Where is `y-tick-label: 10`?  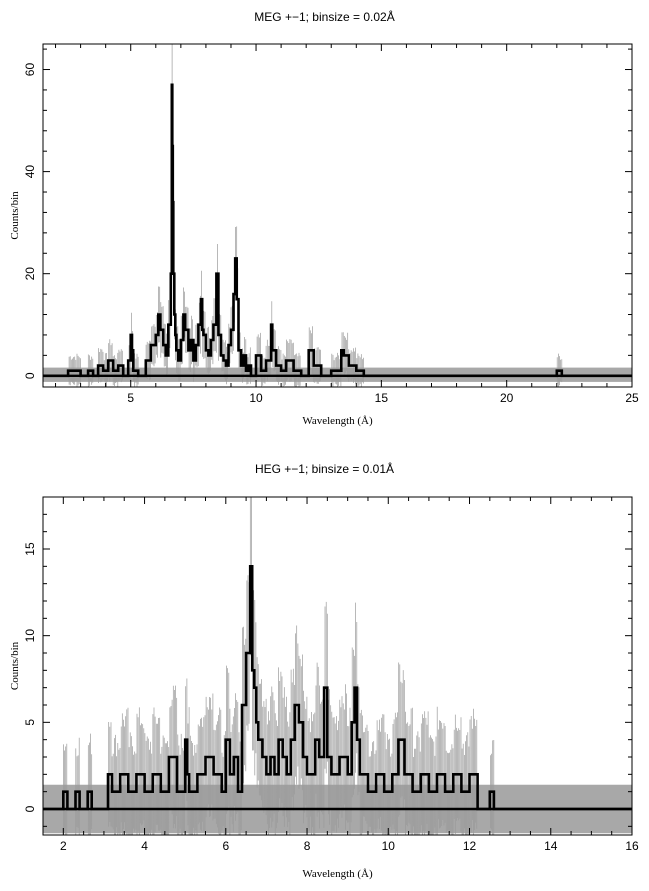 y-tick-label: 10 is located at coordinates (30, 636).